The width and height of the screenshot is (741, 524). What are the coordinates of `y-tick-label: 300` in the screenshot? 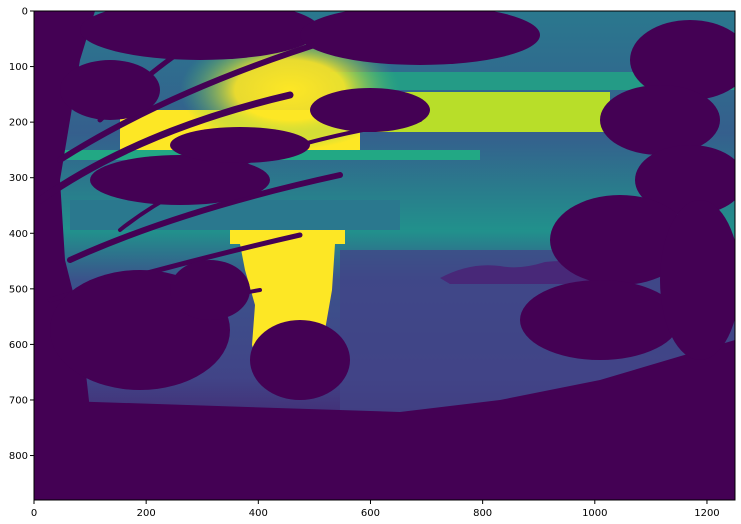 It's located at (18, 178).